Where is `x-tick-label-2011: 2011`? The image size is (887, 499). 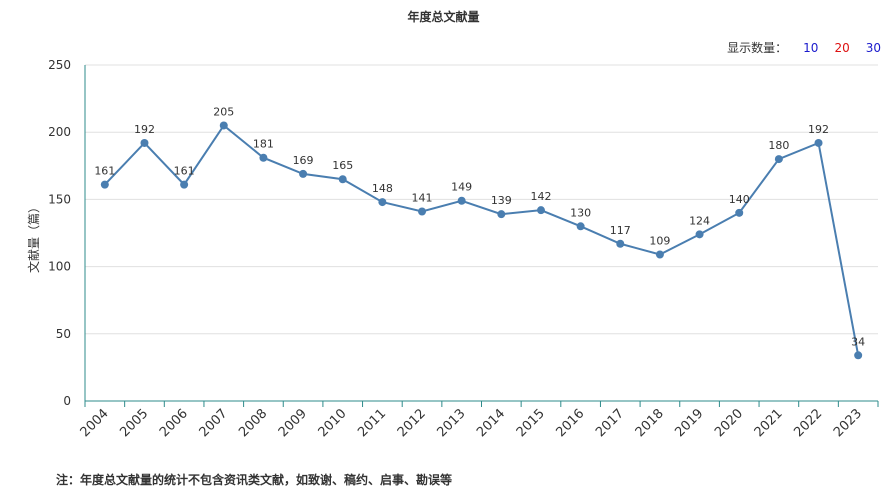 x-tick-label-2011: 2011 is located at coordinates (372, 423).